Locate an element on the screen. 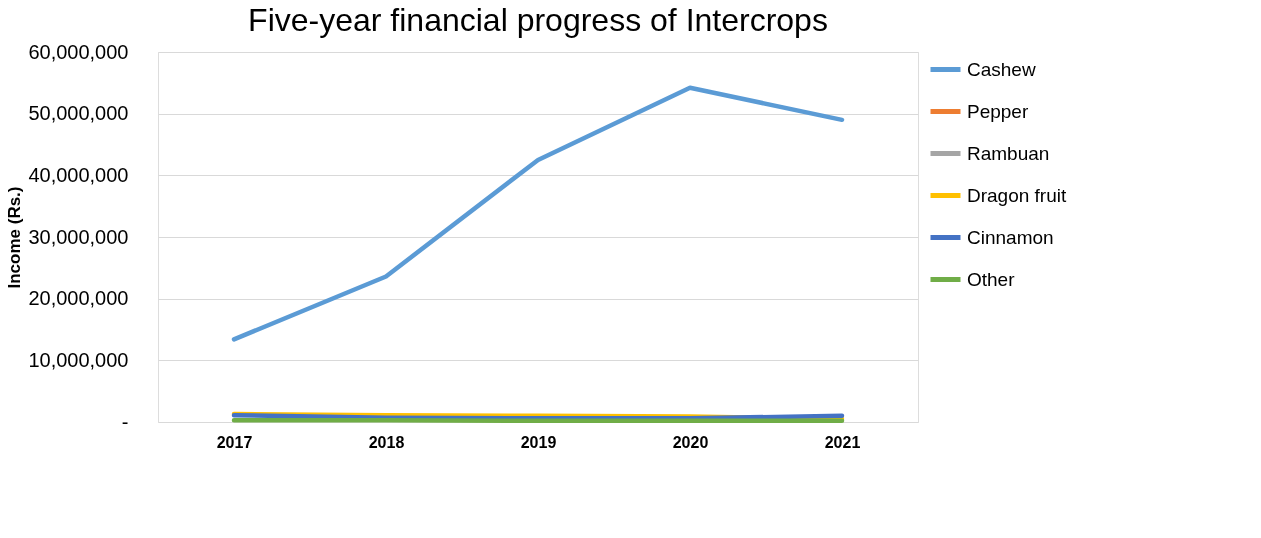 This screenshot has width=1261, height=538. chart-title: Five-year financial progress of Intercrops is located at coordinates (538, 20).